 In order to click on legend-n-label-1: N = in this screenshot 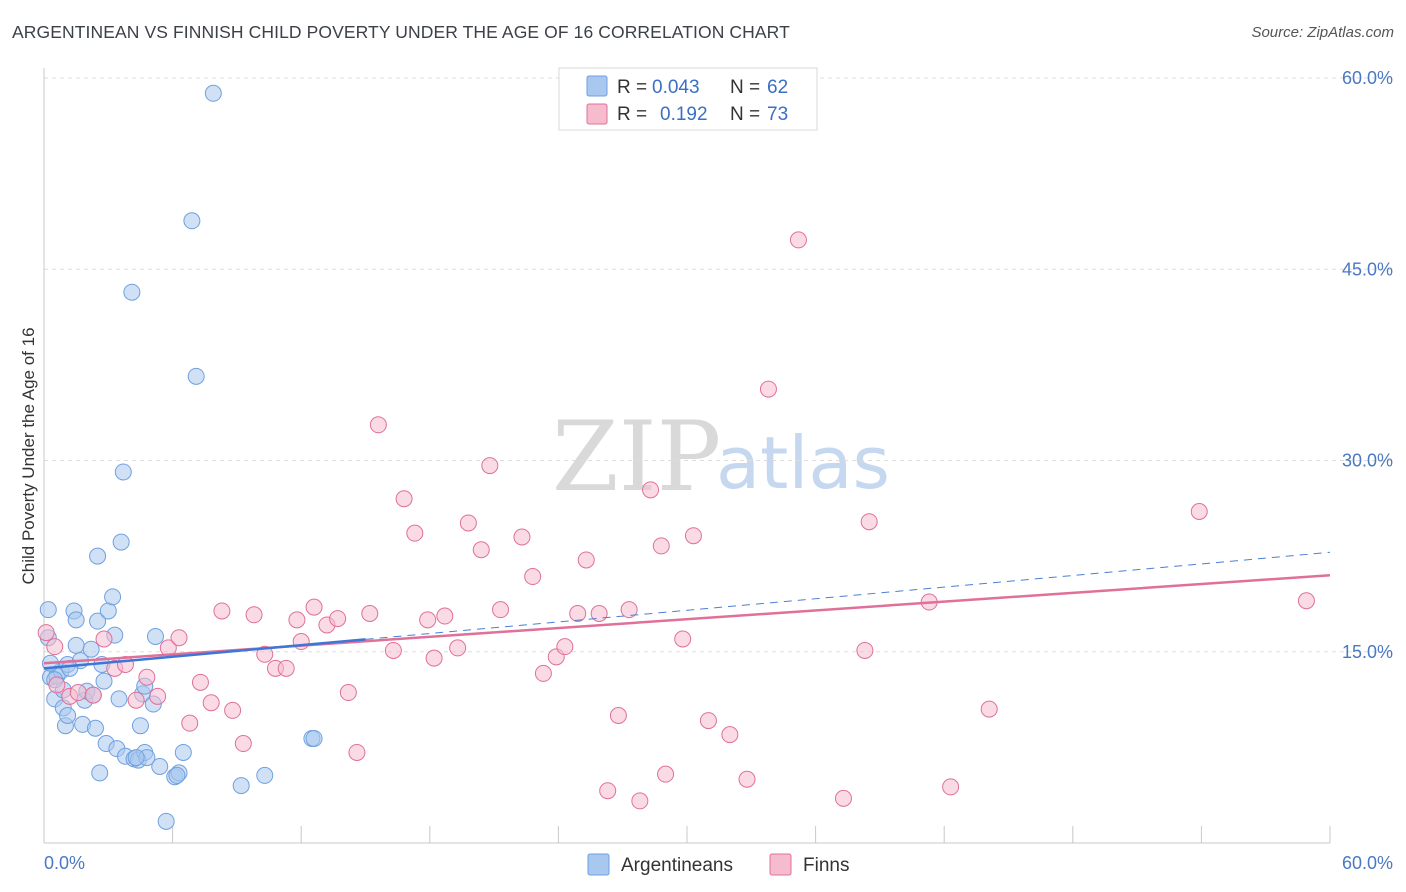, I will do `click(745, 87)`.